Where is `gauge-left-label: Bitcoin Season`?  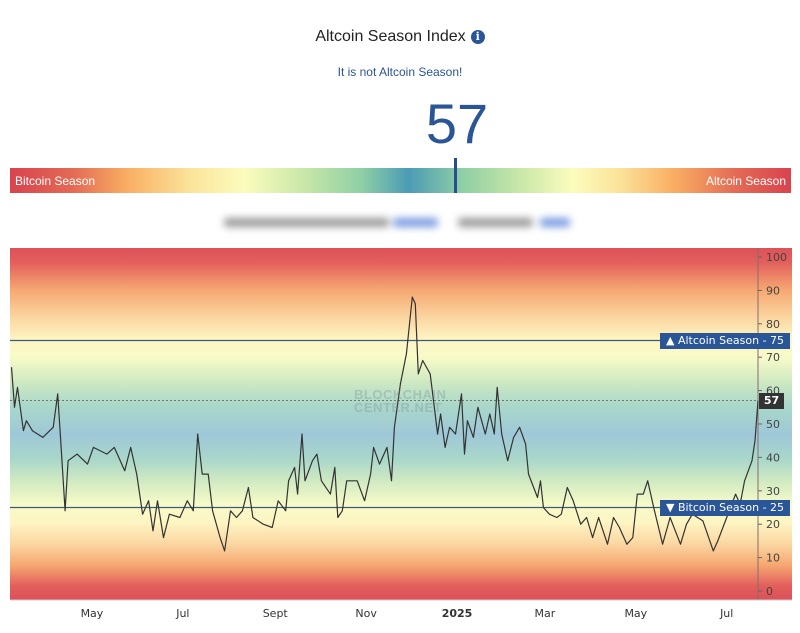 gauge-left-label: Bitcoin Season is located at coordinates (55, 181).